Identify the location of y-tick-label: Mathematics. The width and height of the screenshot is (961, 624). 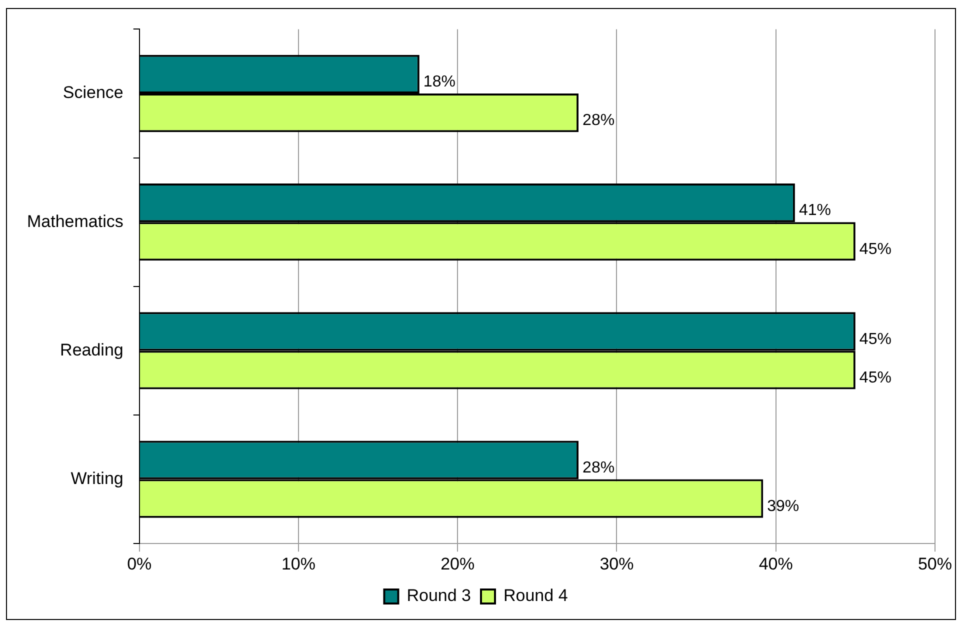
(75, 221).